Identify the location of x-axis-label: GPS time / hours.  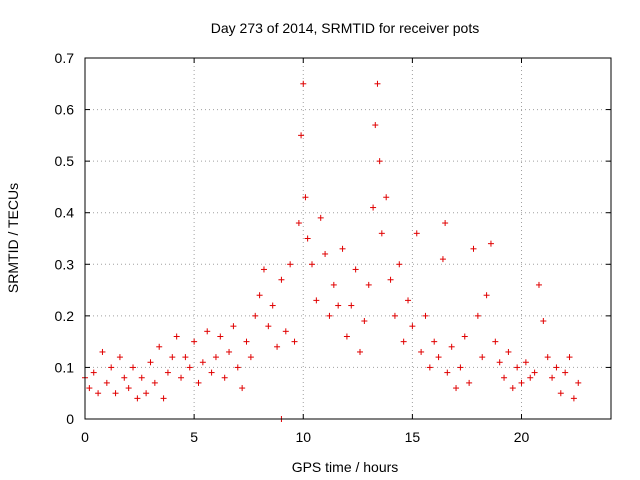
(345, 467).